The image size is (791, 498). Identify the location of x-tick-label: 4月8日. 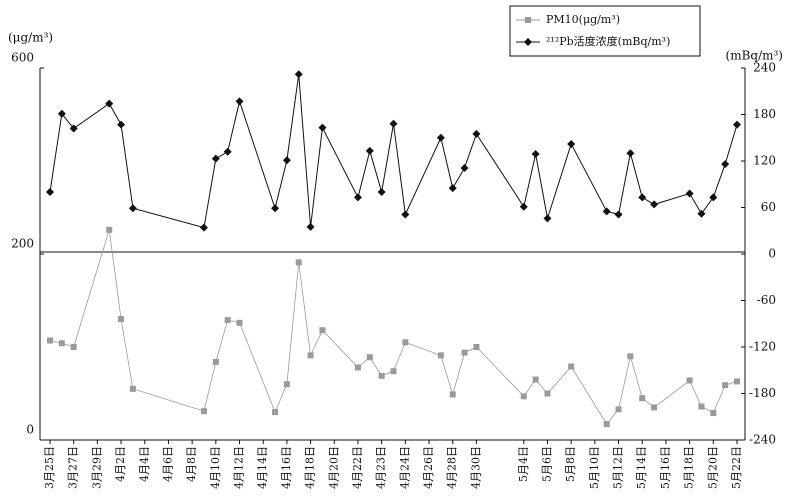
(191, 464).